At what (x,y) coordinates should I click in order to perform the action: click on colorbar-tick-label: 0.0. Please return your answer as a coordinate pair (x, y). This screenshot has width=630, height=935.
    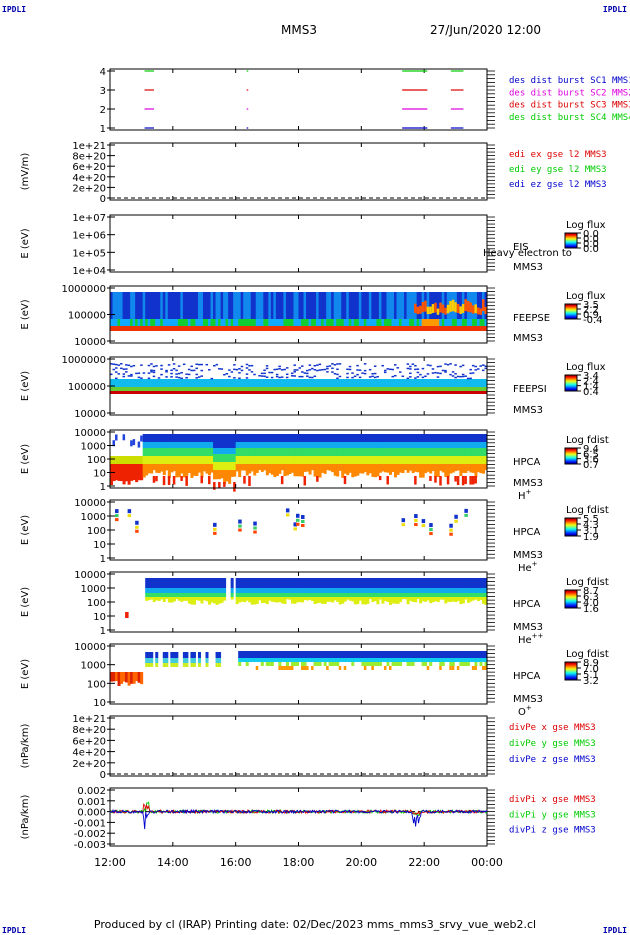
    Looking at the image, I should click on (591, 239).